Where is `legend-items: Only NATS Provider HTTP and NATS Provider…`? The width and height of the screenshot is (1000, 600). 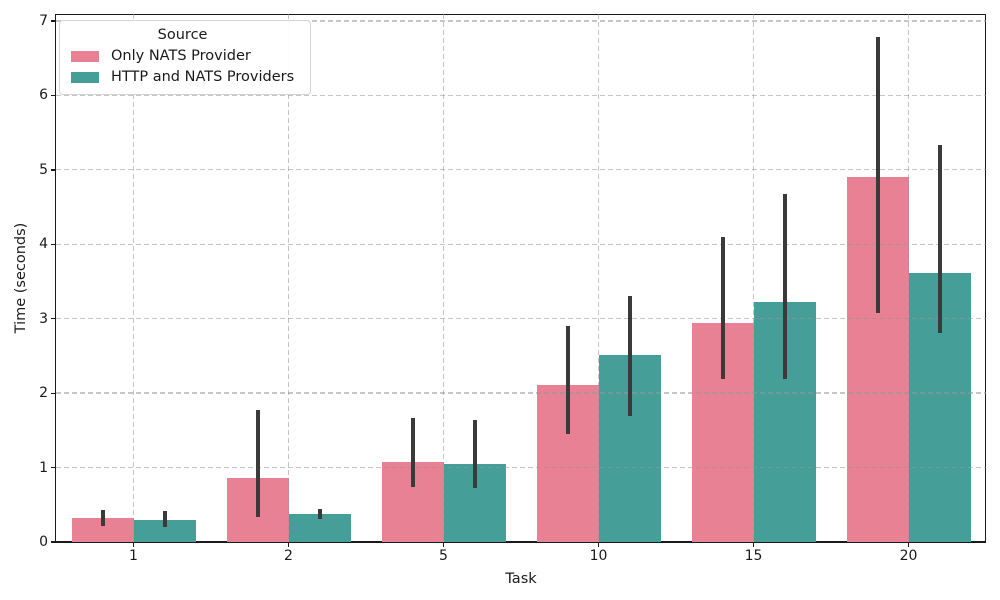 legend-items: Only NATS Provider HTTP and NATS Provider… is located at coordinates (182, 66).